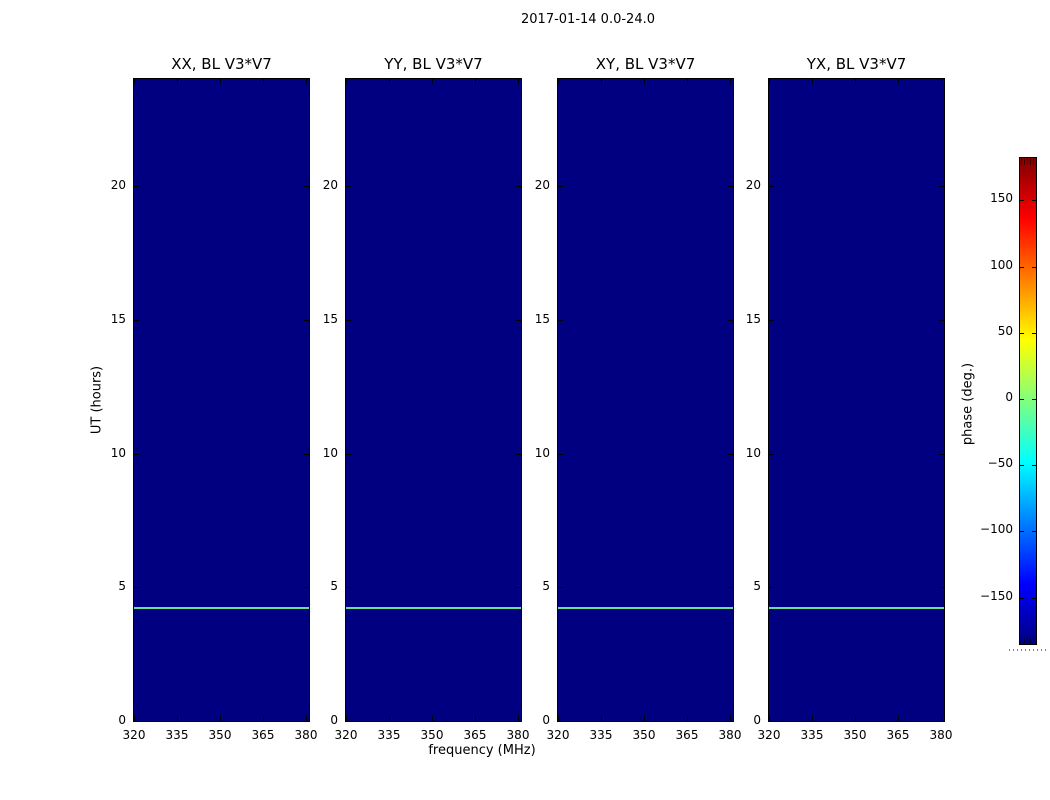  What do you see at coordinates (588, 19) in the screenshot?
I see `figure-title: 2017-01-14 0.0-24.0` at bounding box center [588, 19].